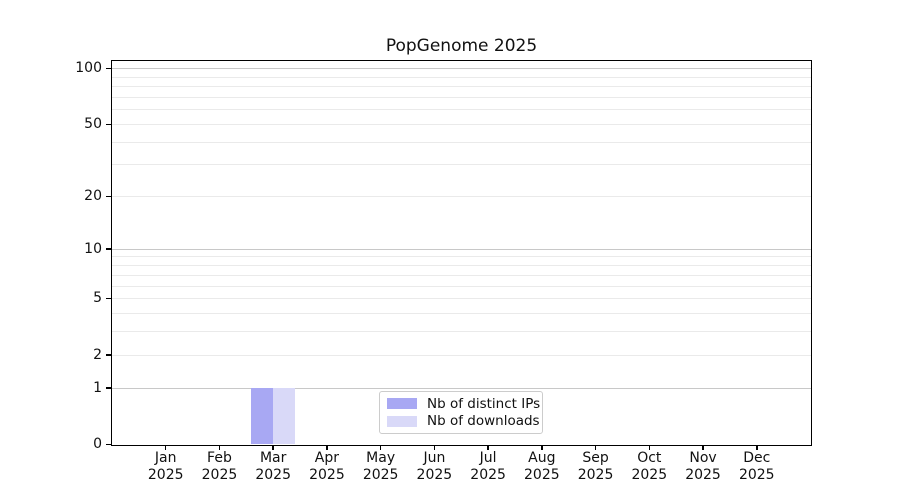 The image size is (900, 500). Describe the element at coordinates (461, 46) in the screenshot. I see `chart-title: PopGenome 2025` at that location.